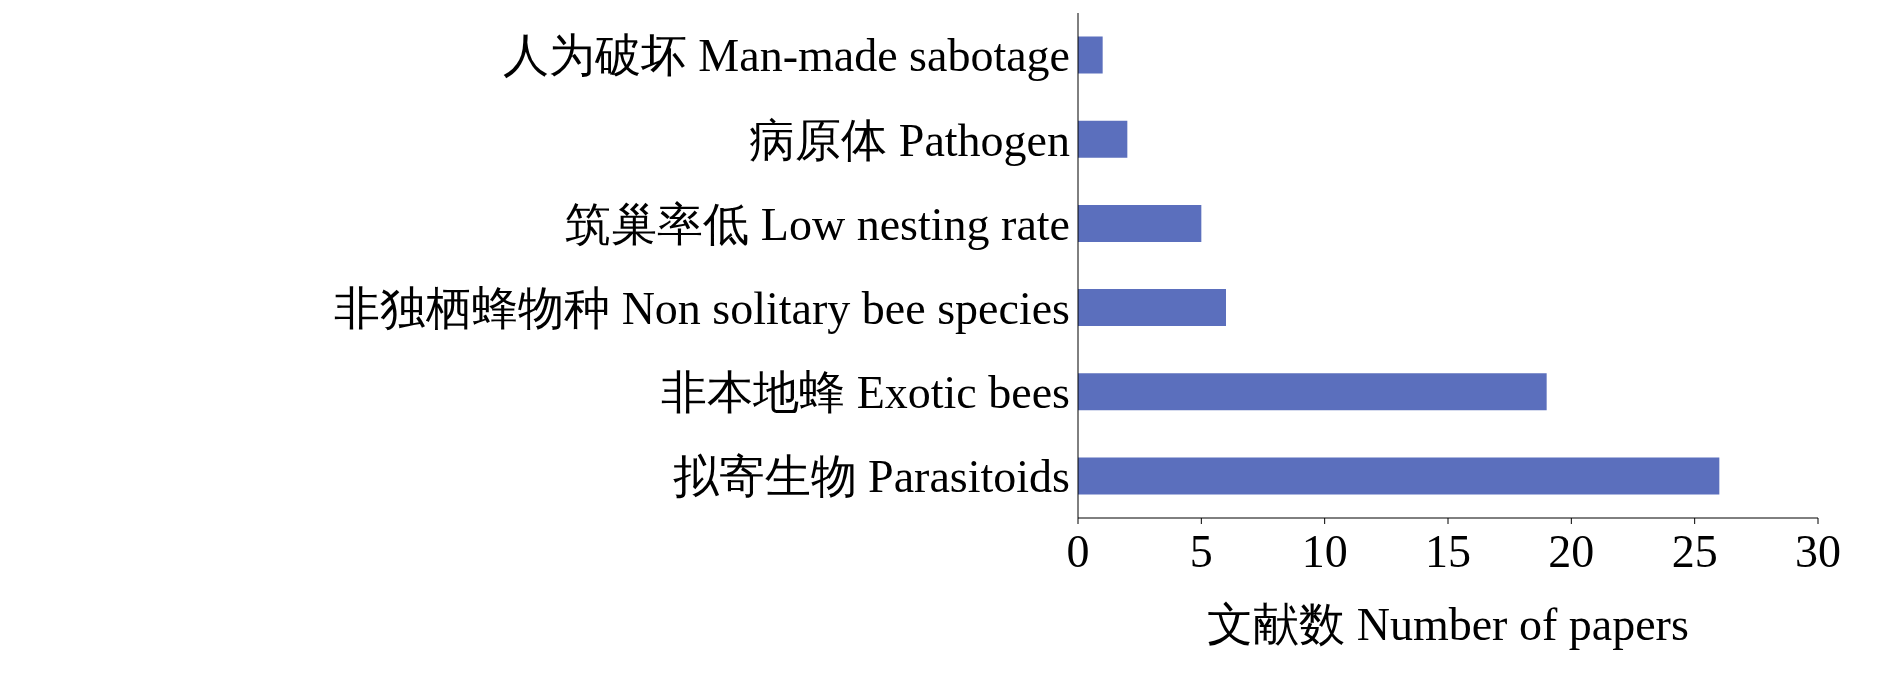  Describe the element at coordinates (871, 477) in the screenshot. I see `y-tick-label: 拟寄生物 Parasitoids` at that location.